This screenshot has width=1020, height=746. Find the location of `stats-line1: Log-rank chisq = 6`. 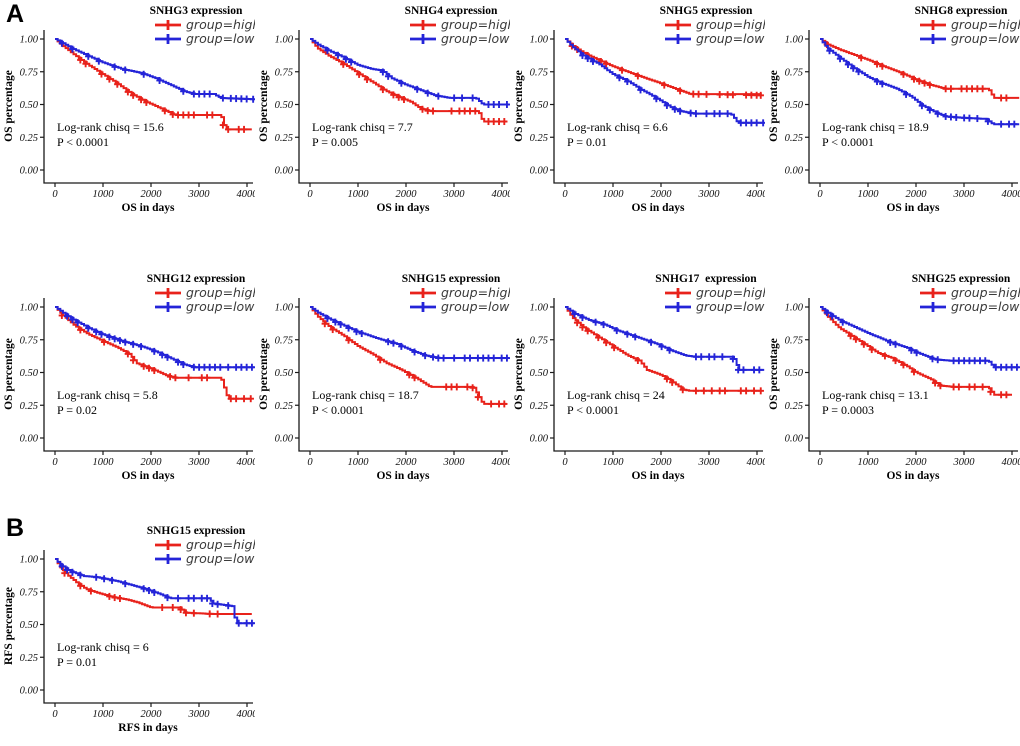

stats-line1: Log-rank chisq = 6 is located at coordinates (103, 647).